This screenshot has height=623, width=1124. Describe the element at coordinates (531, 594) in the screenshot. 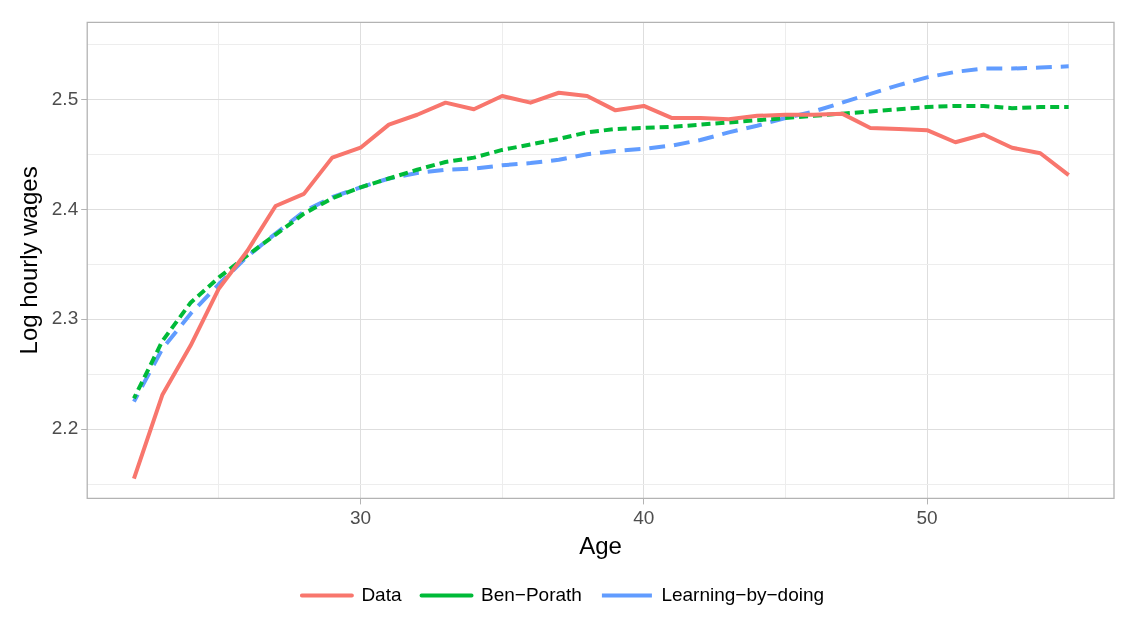

I see `legend-label: Ben−Porath` at that location.